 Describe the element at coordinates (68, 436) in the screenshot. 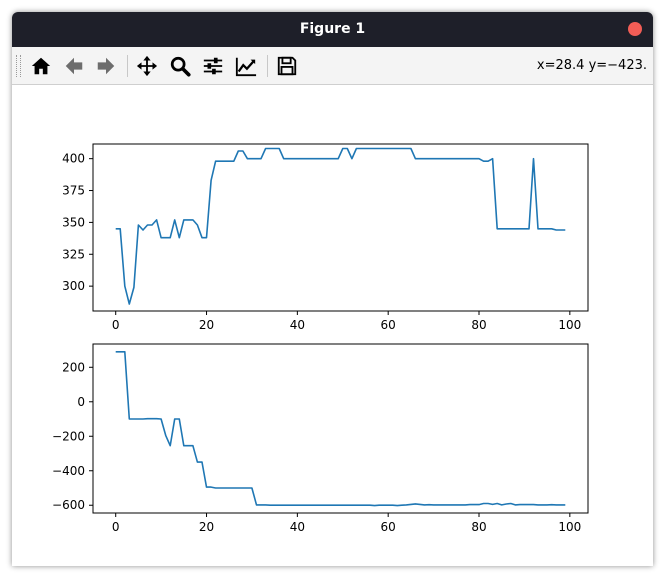

I see `y-tick-label: −200` at that location.